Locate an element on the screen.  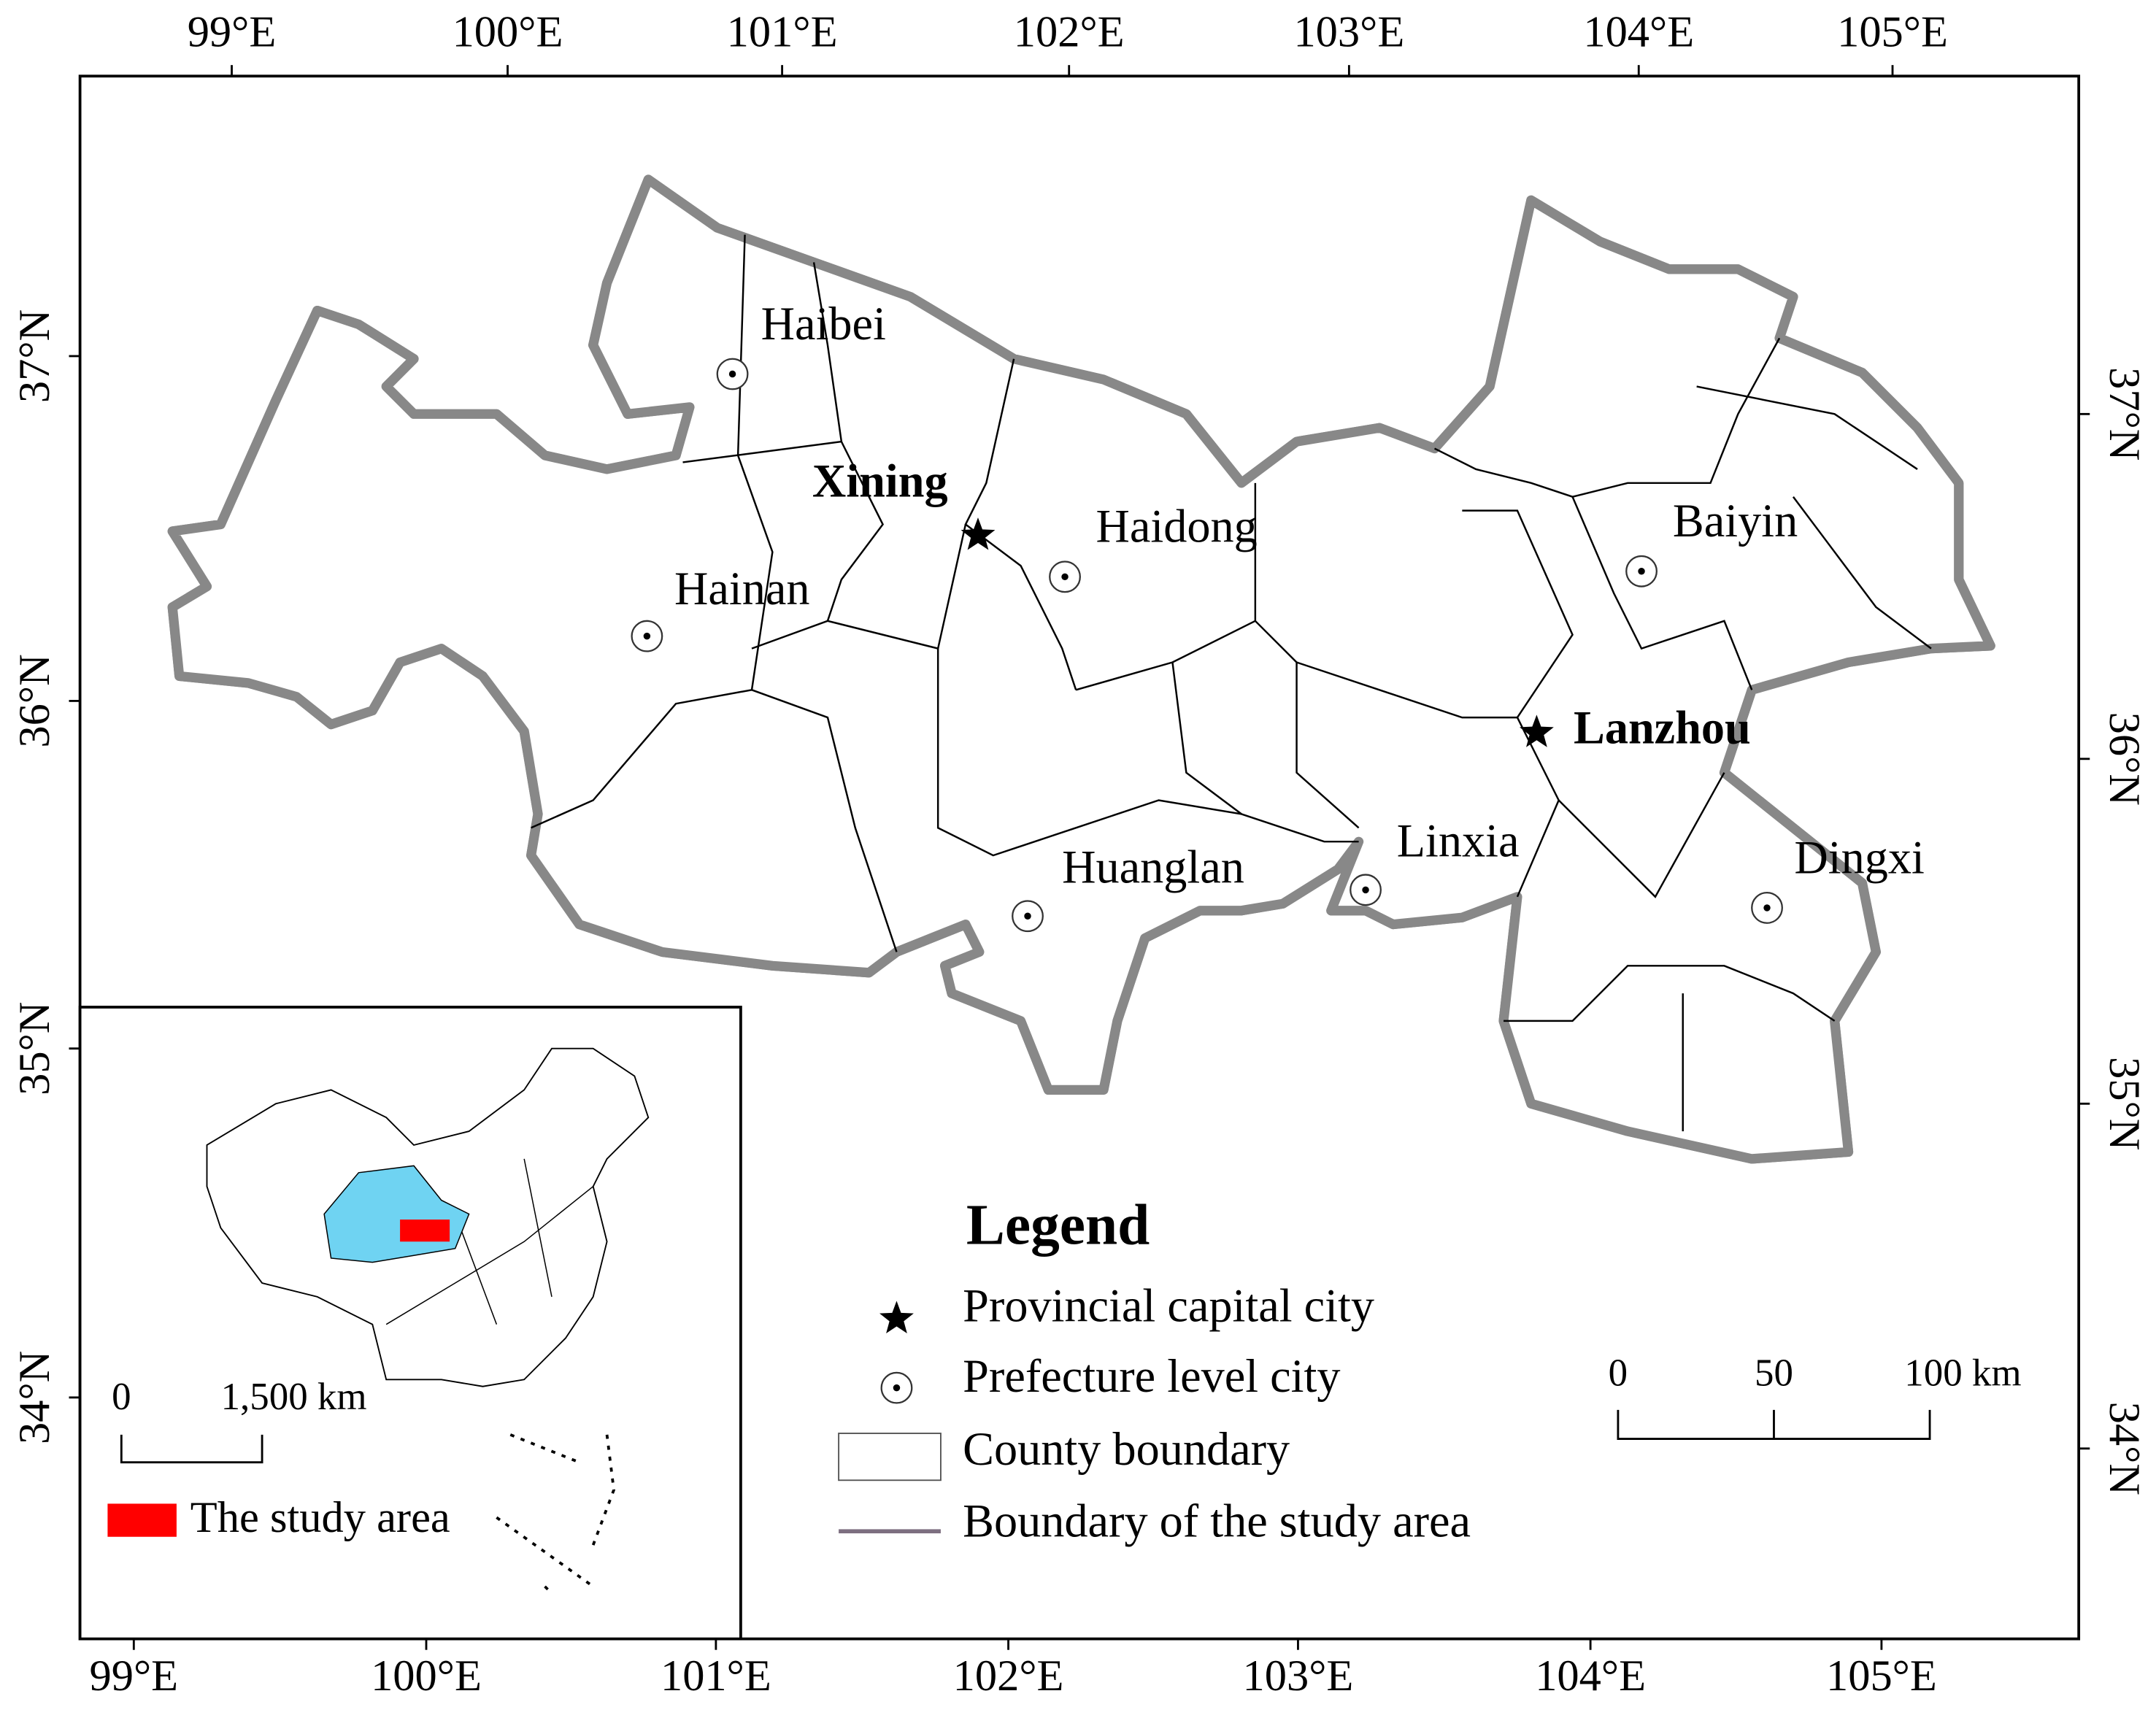
top-axis-label: 101°E is located at coordinates (782, 31).